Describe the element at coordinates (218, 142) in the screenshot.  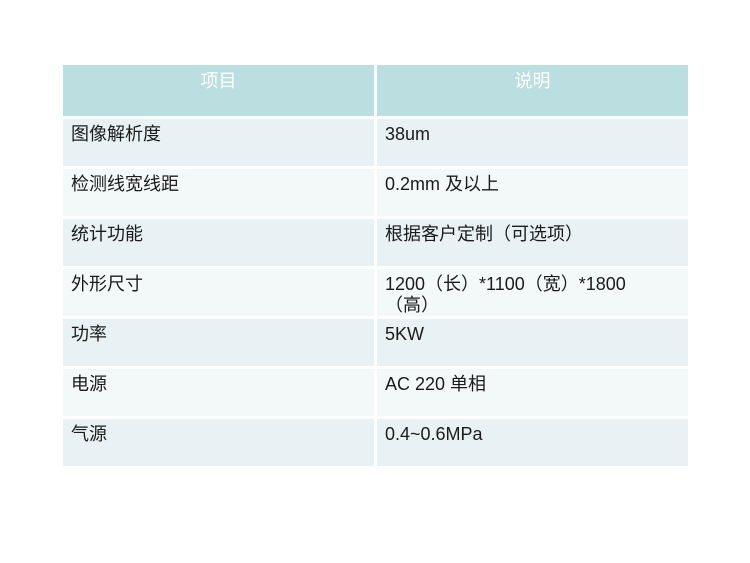
I see `row-item-label: 图像解析度` at that location.